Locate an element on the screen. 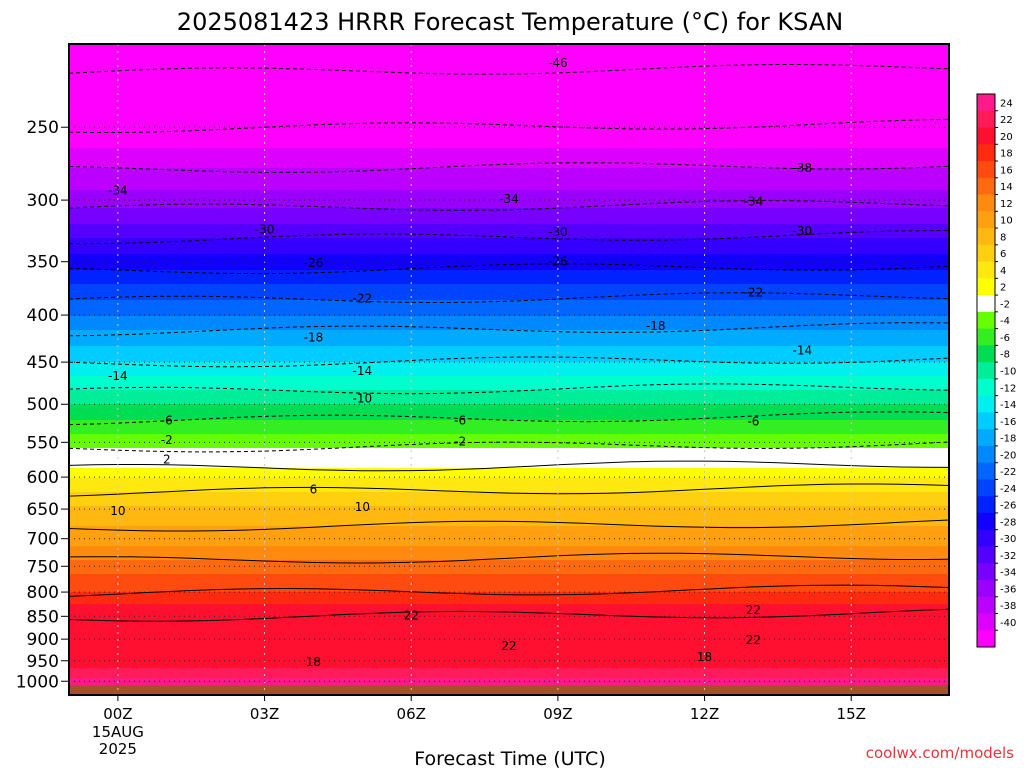 The image size is (1024, 768). contour-label: -46 is located at coordinates (558, 63).